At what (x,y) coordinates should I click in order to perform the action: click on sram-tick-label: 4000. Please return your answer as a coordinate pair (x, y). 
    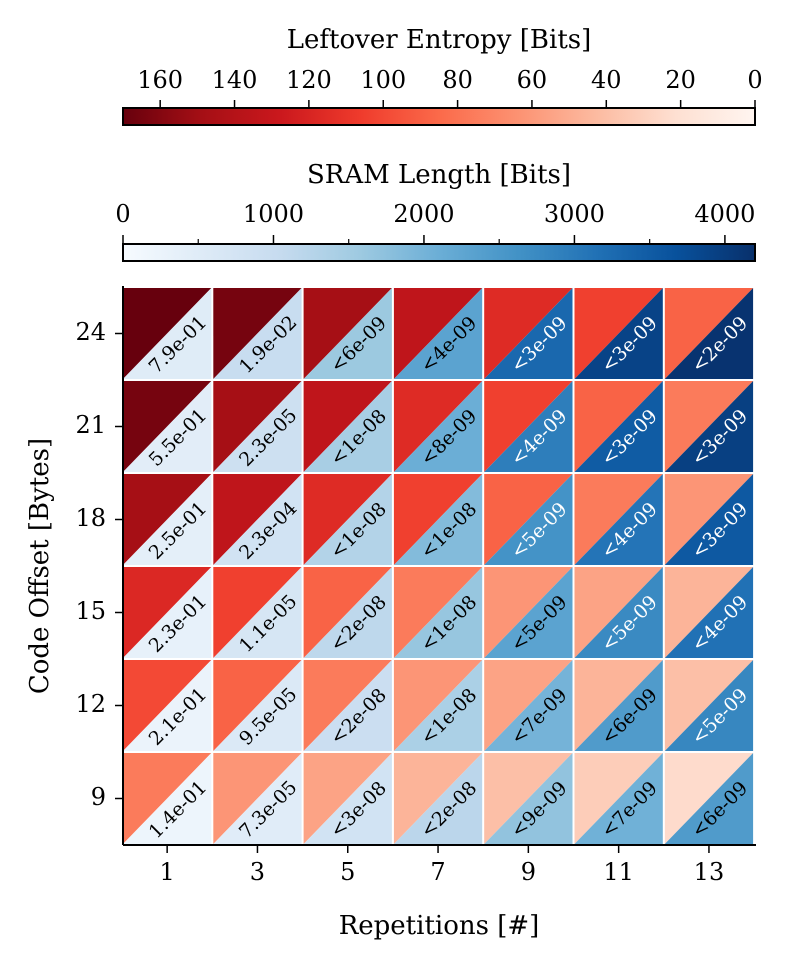
    Looking at the image, I should click on (724, 214).